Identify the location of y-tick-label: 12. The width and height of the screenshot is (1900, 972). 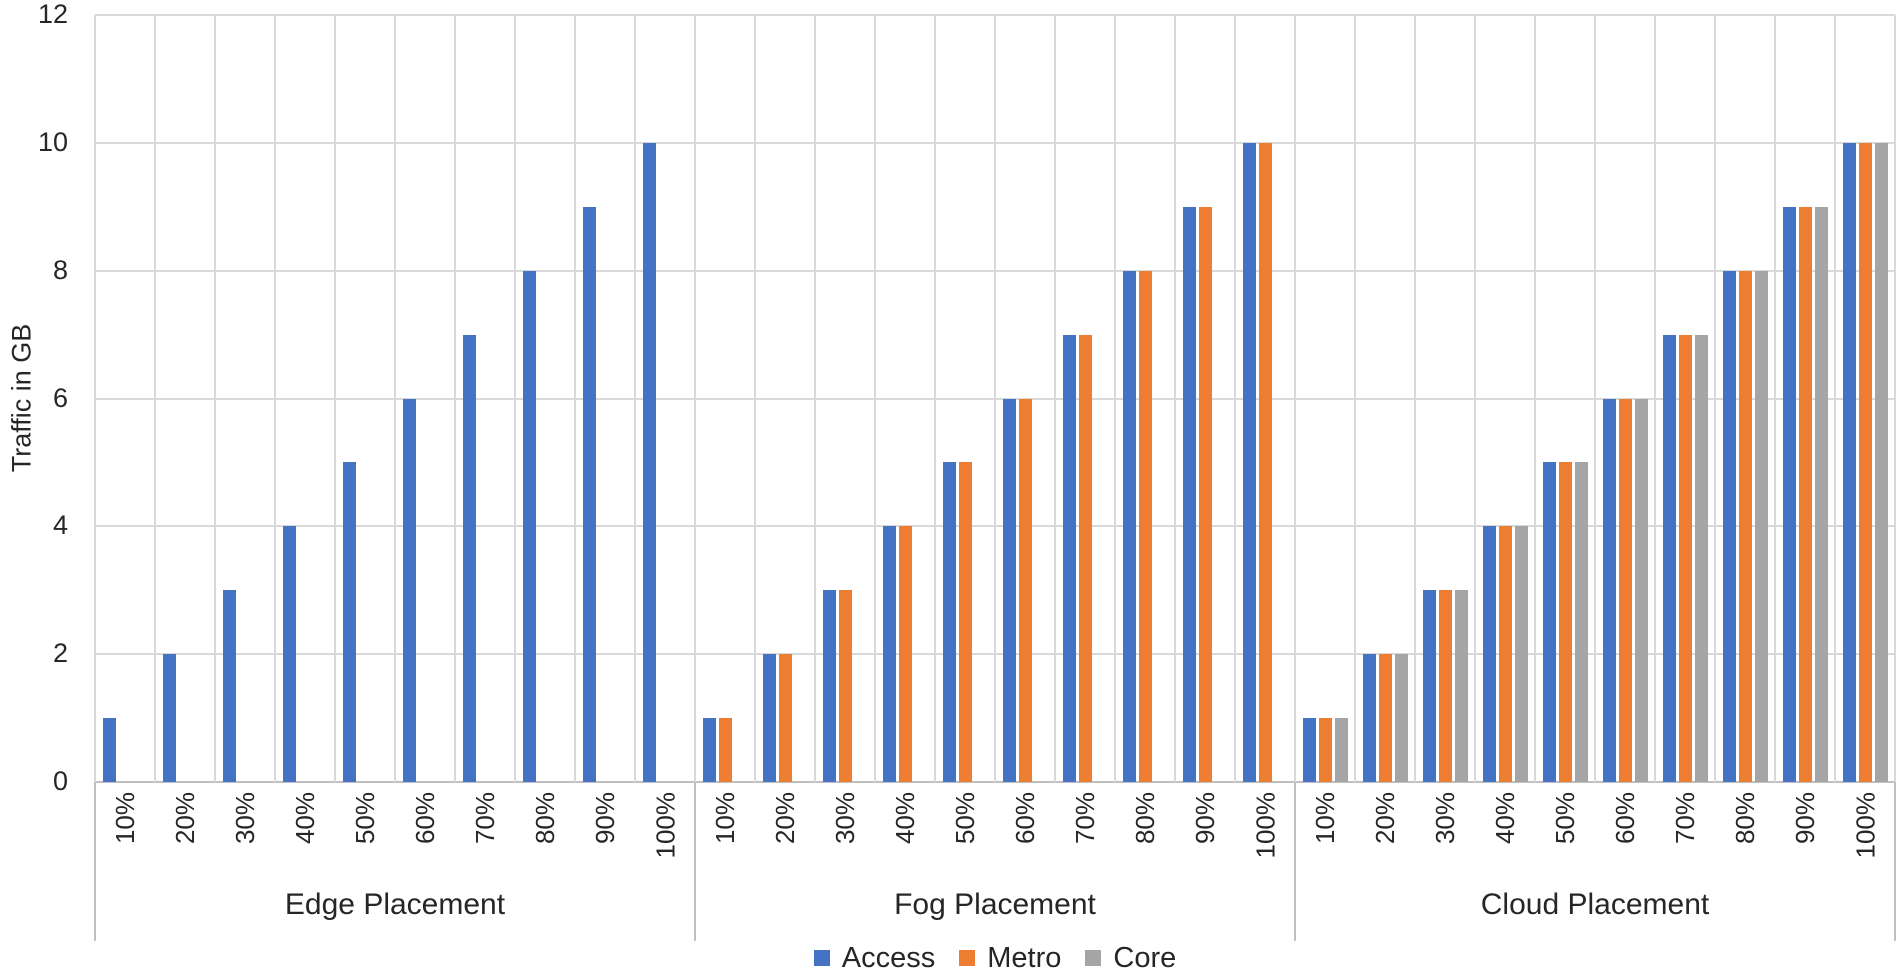
(52, 14).